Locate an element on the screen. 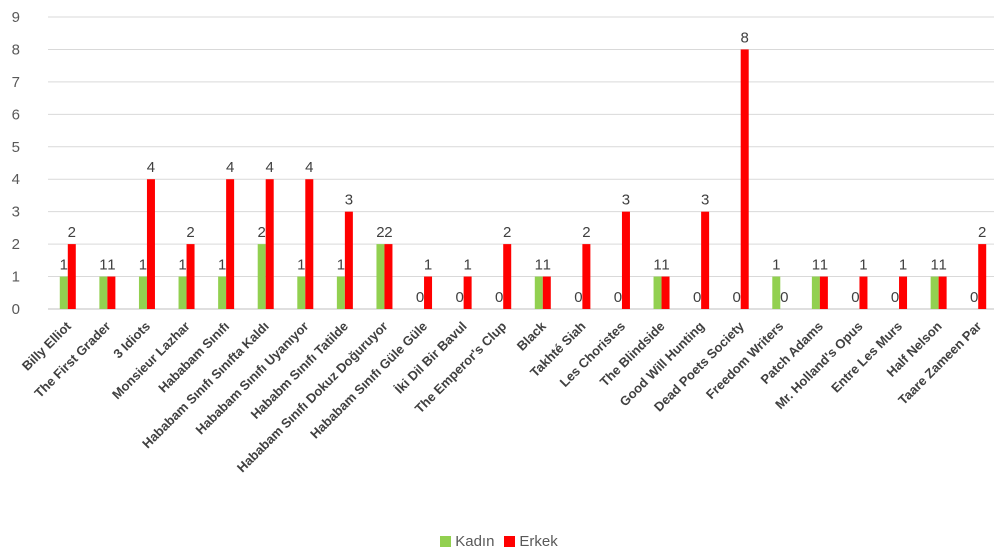 The height and width of the screenshot is (558, 998). y-tick-label: 3 is located at coordinates (16, 212).